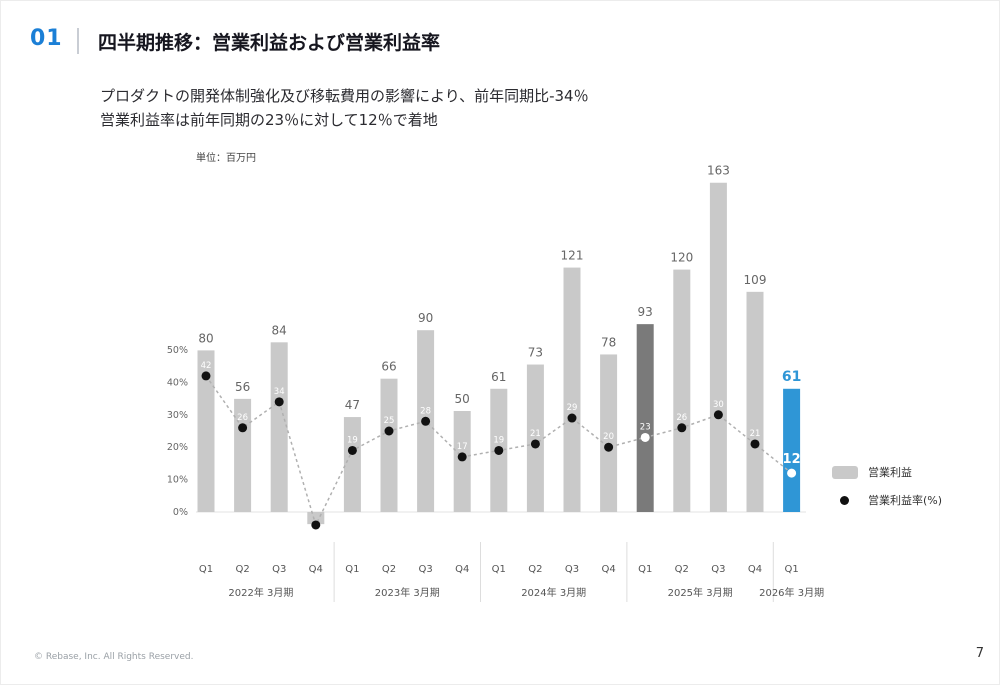 Image resolution: width=1000 pixels, height=685 pixels. What do you see at coordinates (535, 353) in the screenshot?
I see `bar-value-label: 73` at bounding box center [535, 353].